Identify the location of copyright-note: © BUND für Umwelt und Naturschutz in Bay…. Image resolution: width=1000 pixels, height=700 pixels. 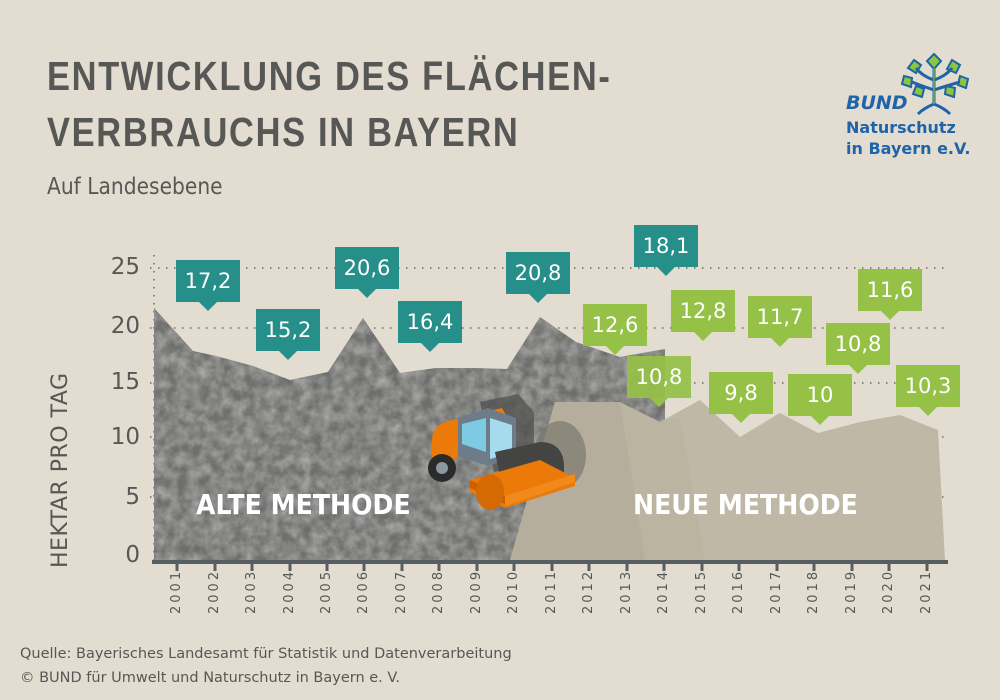
(210, 678).